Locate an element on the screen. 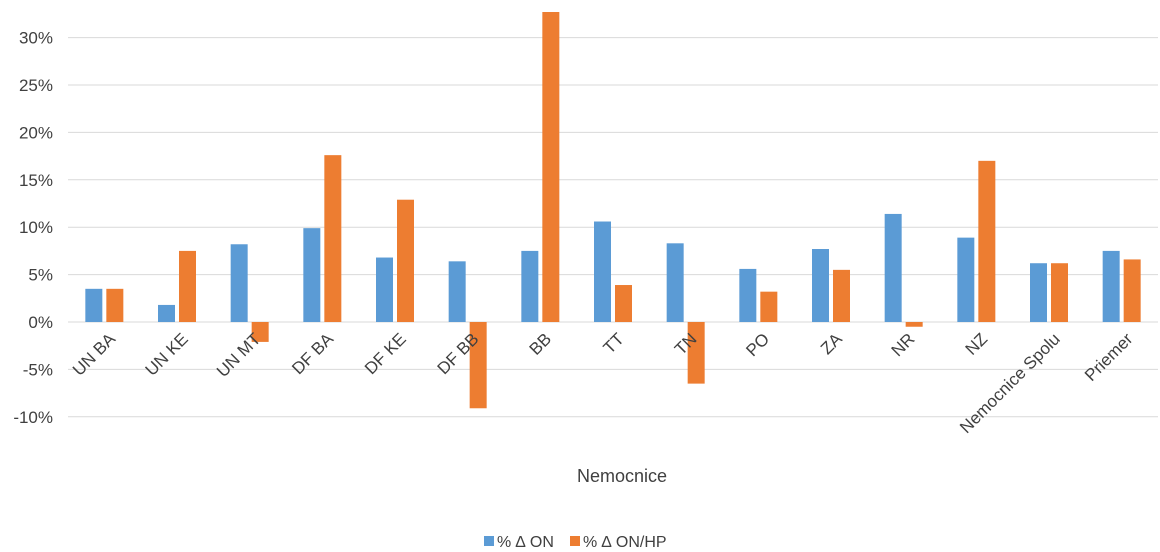 The width and height of the screenshot is (1160, 552). y-tick-label: 30% is located at coordinates (36, 38).